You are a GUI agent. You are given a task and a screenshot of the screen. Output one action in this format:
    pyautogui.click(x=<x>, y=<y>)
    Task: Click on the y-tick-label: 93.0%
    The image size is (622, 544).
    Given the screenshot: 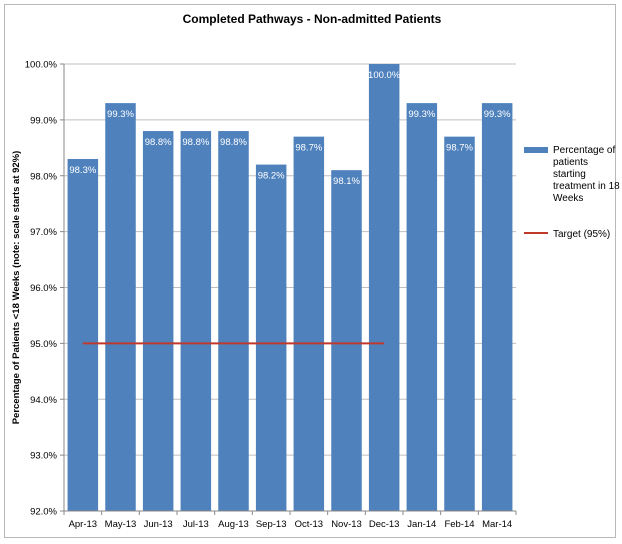 What is the action you would take?
    pyautogui.click(x=43, y=456)
    